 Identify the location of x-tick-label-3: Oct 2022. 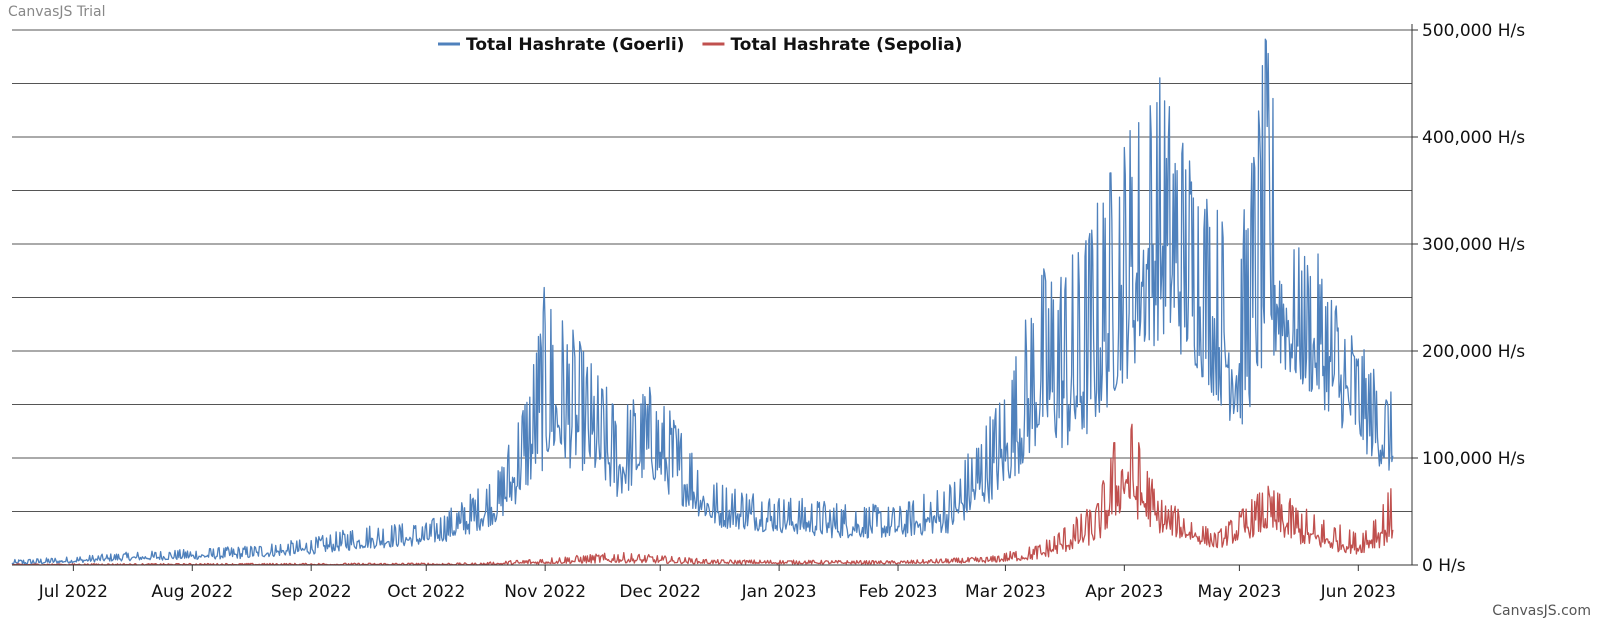
(426, 592).